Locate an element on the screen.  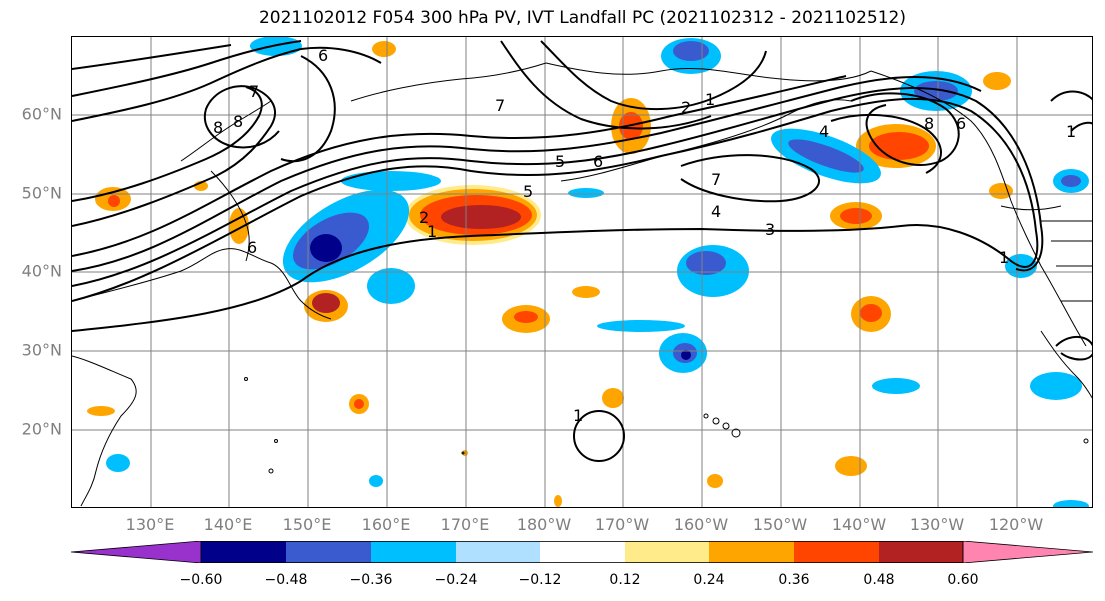
lat-label-20n: 20°N is located at coordinates (41, 429).